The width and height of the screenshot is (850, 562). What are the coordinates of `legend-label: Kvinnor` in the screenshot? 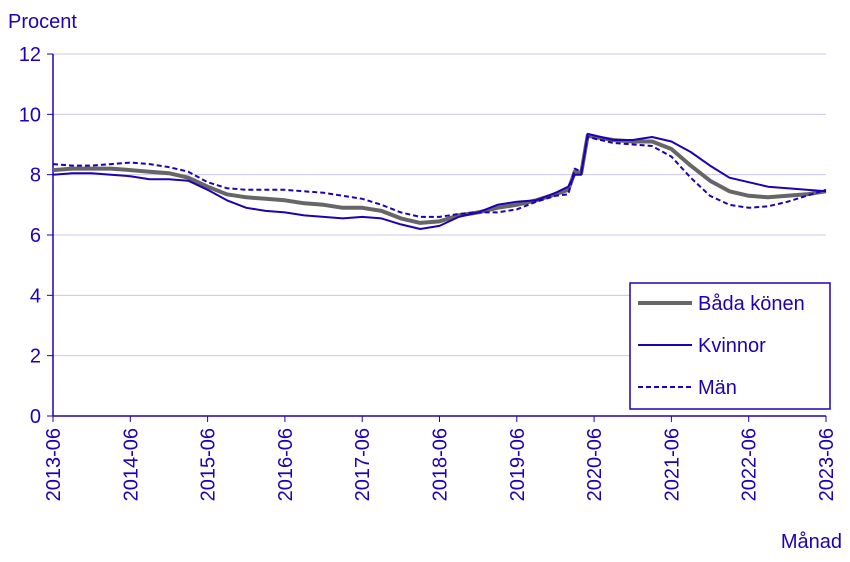 It's located at (732, 346).